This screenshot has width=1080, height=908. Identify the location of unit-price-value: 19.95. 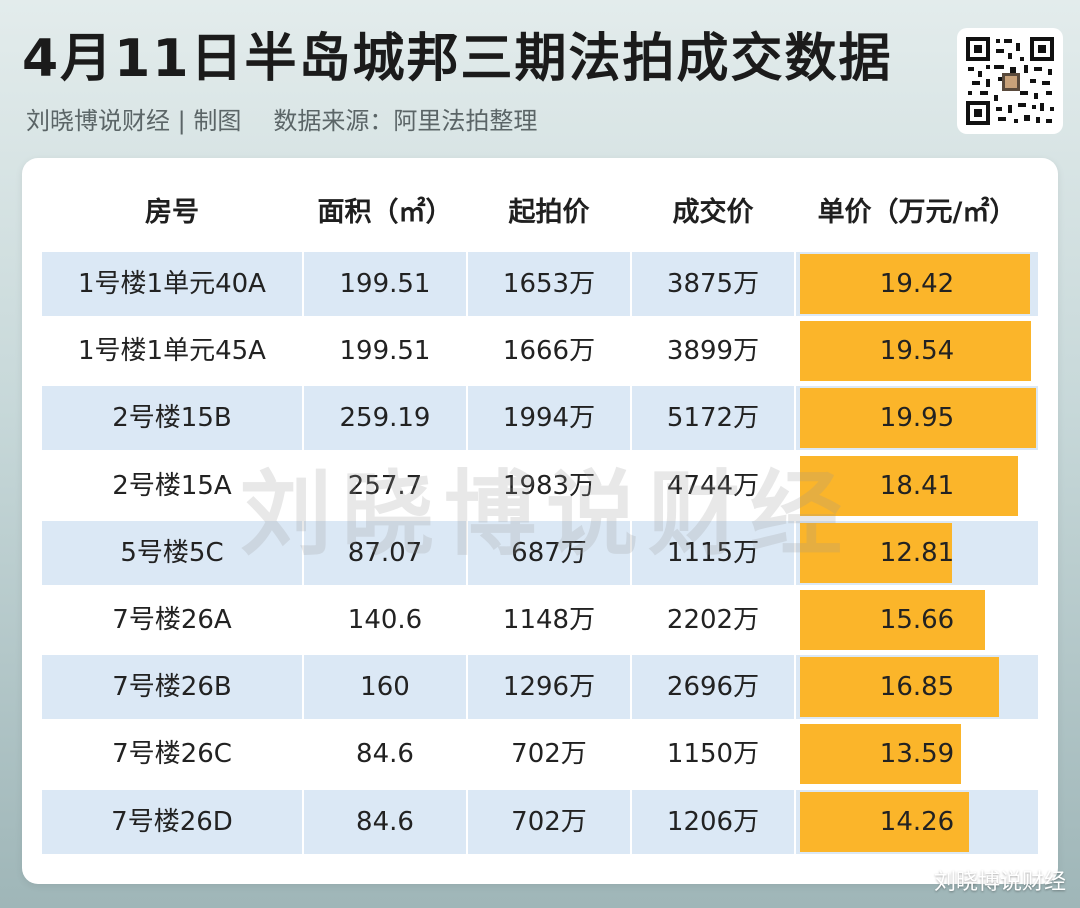
(917, 418).